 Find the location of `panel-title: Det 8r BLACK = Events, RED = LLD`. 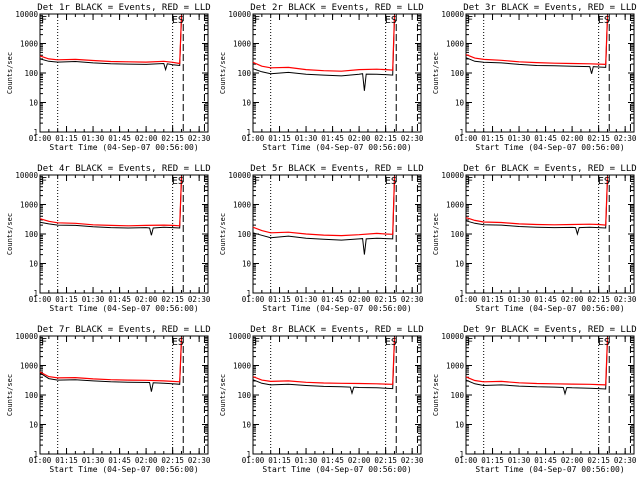

panel-title: Det 8r BLACK = Events, RED = LLD is located at coordinates (336, 330).